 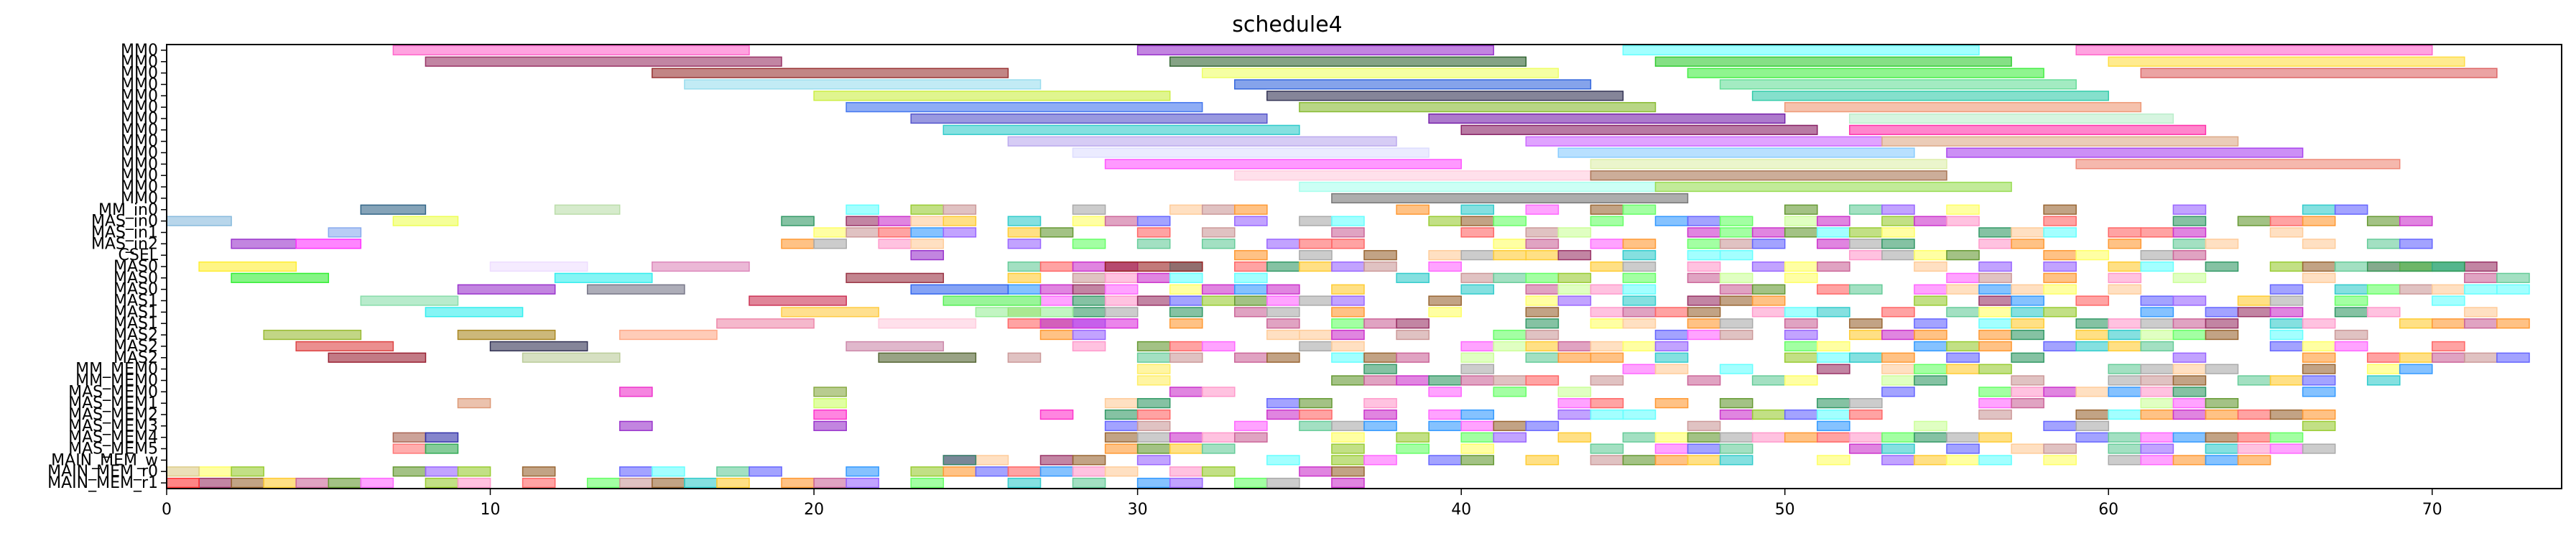 What do you see at coordinates (104, 460) in the screenshot?
I see `y-tick-label: MAIN_MEM_w` at bounding box center [104, 460].